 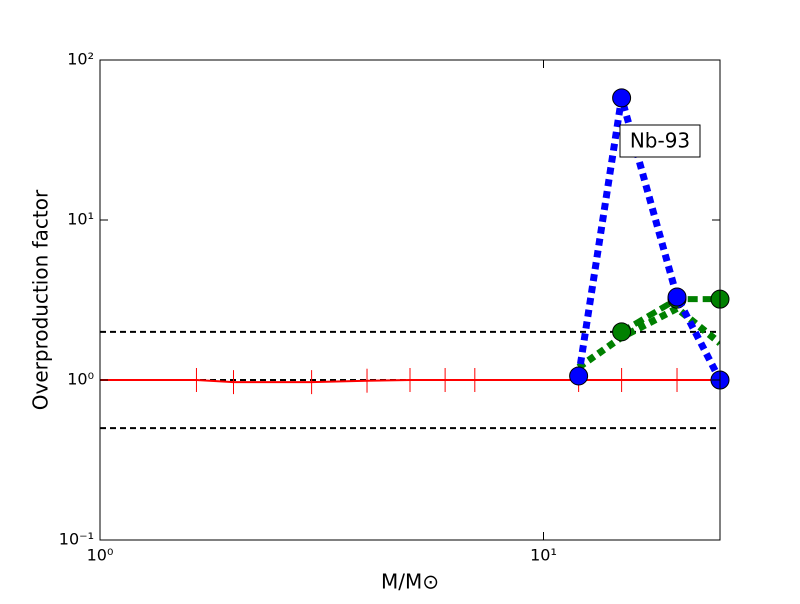 What do you see at coordinates (41, 299) in the screenshot?
I see `y-axis-label: Overproduction factor` at bounding box center [41, 299].